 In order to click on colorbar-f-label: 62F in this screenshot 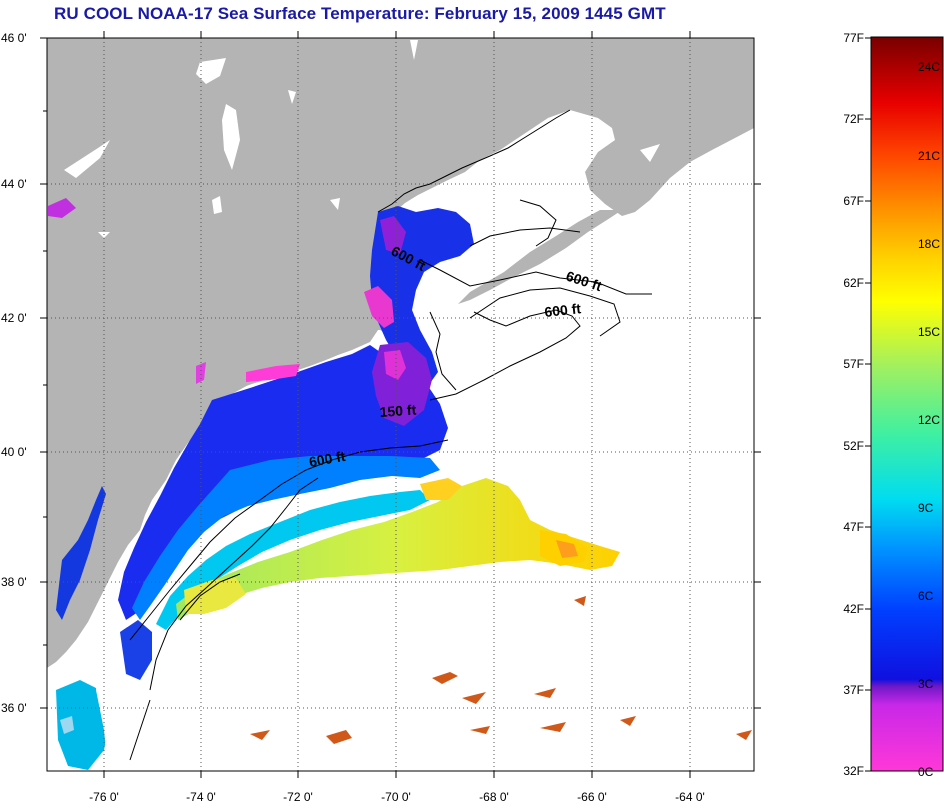, I will do `click(853, 283)`.